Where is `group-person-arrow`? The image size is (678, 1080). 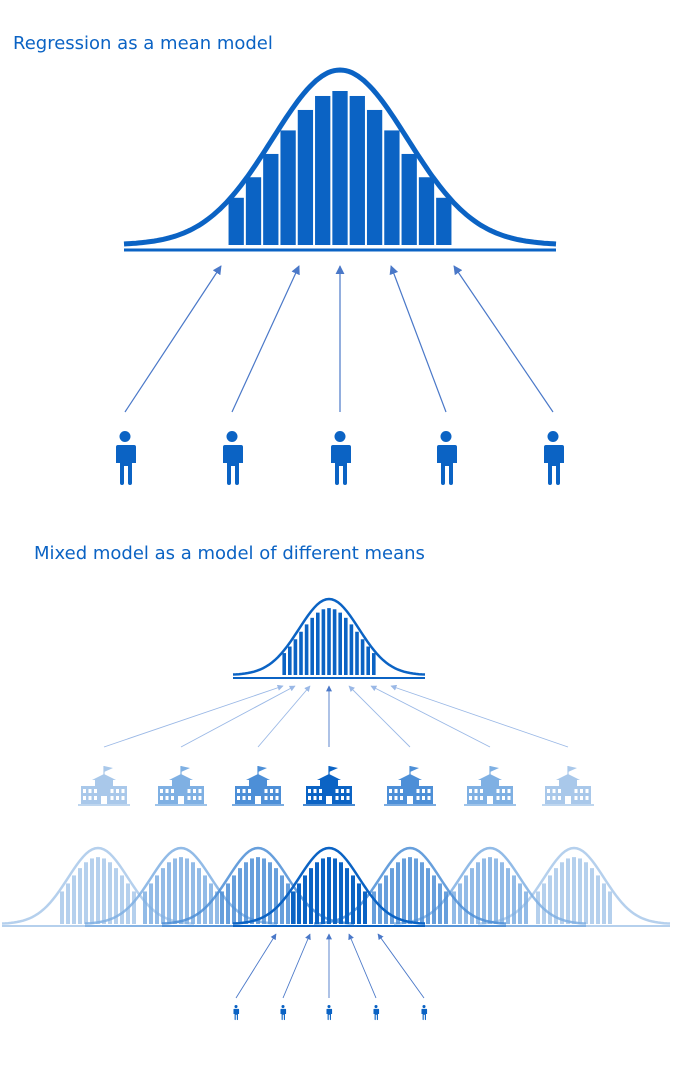
group-person-arrow is located at coordinates (362, 966).